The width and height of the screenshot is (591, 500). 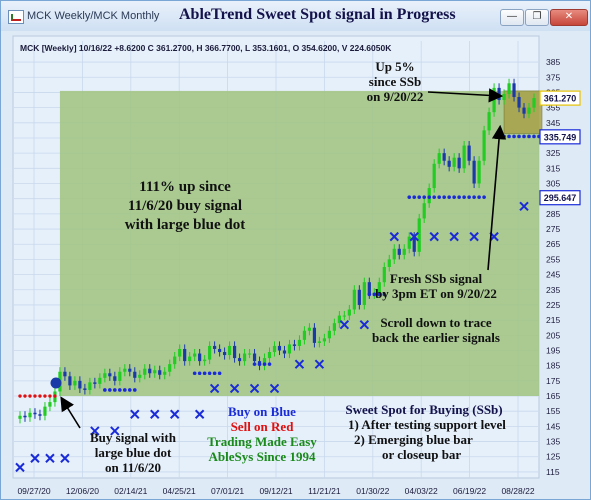 What do you see at coordinates (185, 187) in the screenshot?
I see `trend-line-1: 111% up since` at bounding box center [185, 187].